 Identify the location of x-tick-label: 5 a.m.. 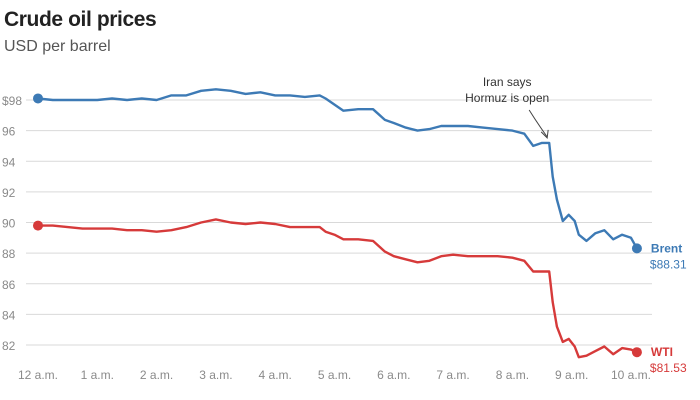
(334, 375).